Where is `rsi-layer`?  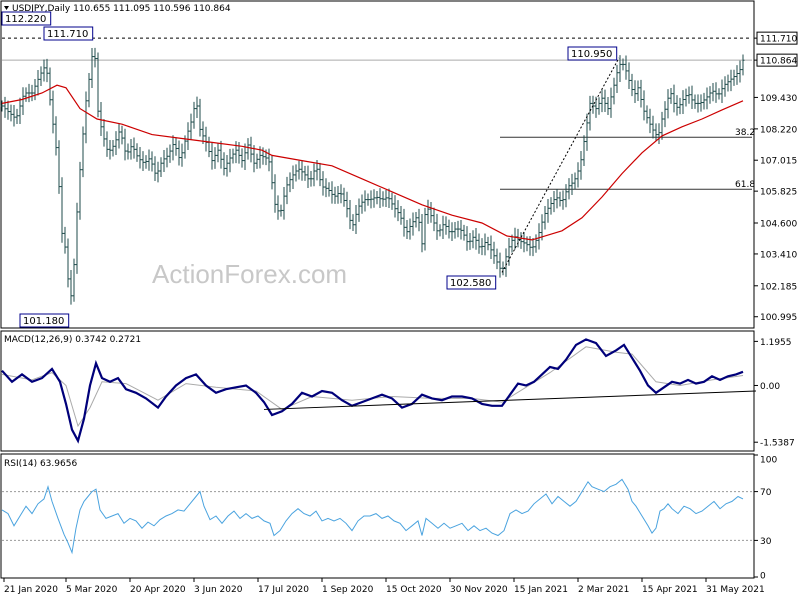 rsi-layer is located at coordinates (376, 516).